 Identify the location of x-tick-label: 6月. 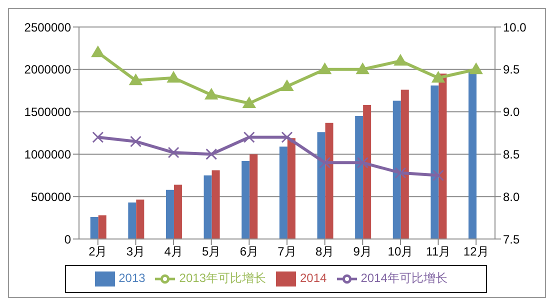
(249, 251).